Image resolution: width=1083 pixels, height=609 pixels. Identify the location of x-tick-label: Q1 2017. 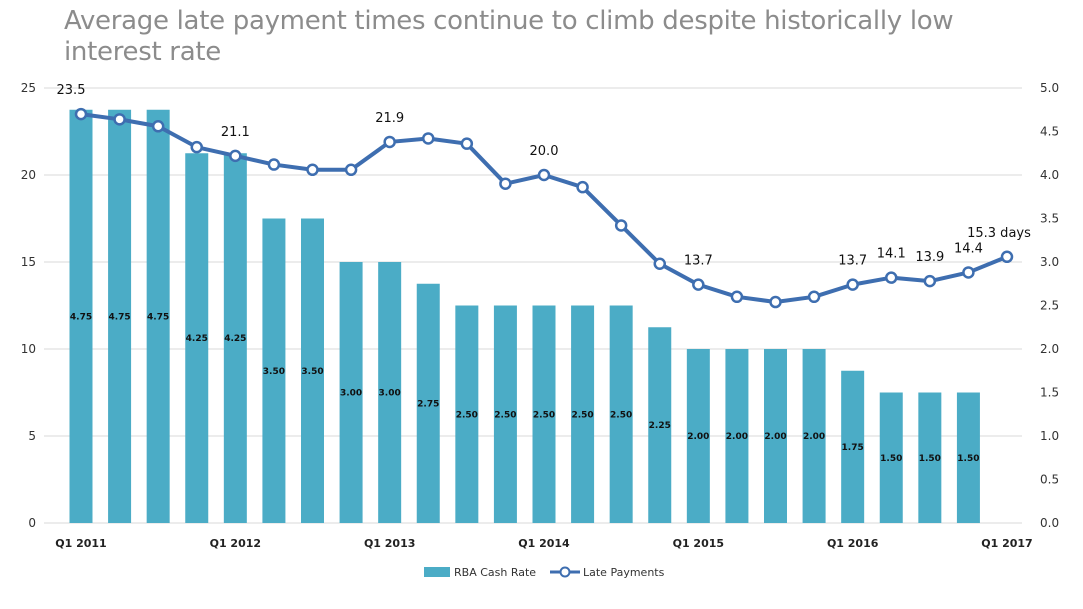
(1006, 543).